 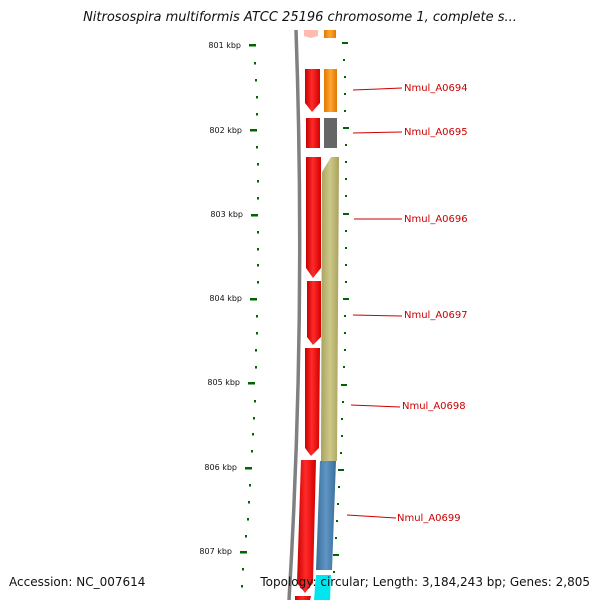 I want to click on gene-feature-steelblue, so click(x=326, y=515).